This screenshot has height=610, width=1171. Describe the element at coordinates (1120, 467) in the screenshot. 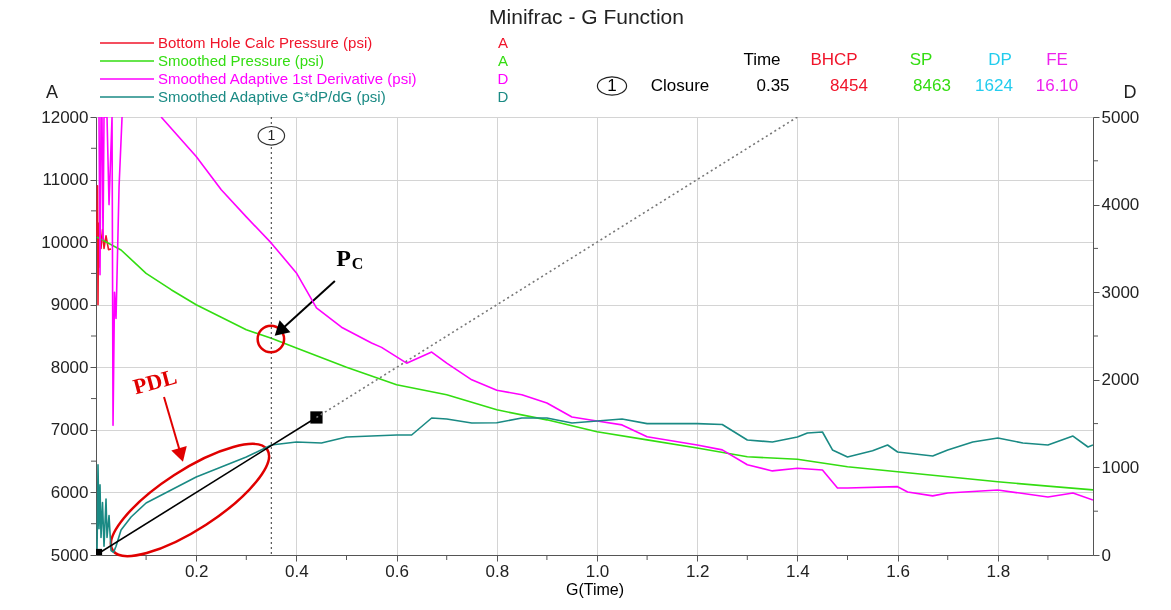

I see `y2-tick-label: 1000` at that location.